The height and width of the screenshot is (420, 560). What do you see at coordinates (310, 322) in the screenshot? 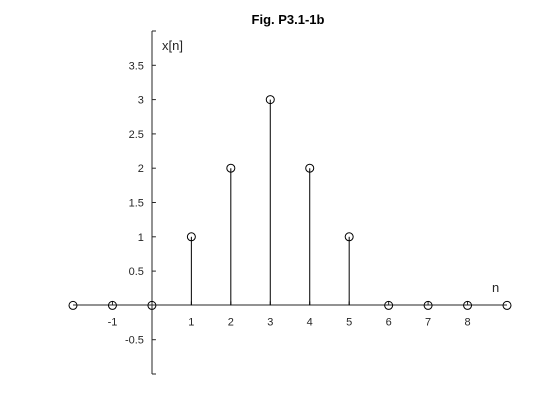
I see `x-tick-label: 4` at bounding box center [310, 322].